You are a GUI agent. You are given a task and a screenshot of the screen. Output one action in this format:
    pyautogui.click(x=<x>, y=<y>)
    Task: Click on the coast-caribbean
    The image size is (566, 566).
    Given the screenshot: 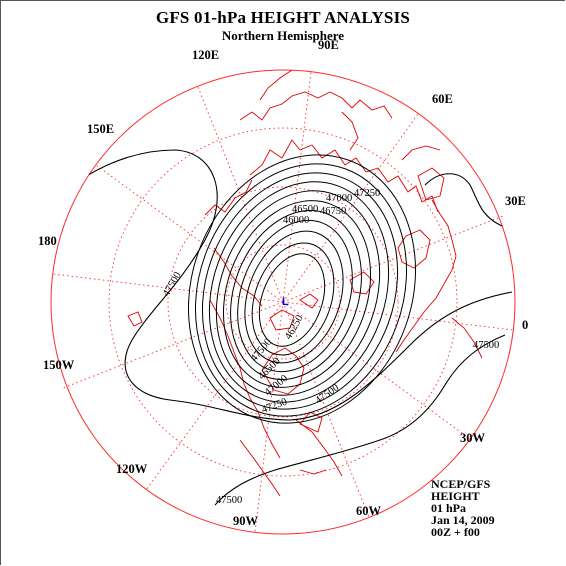 What is the action you would take?
    pyautogui.click(x=313, y=472)
    